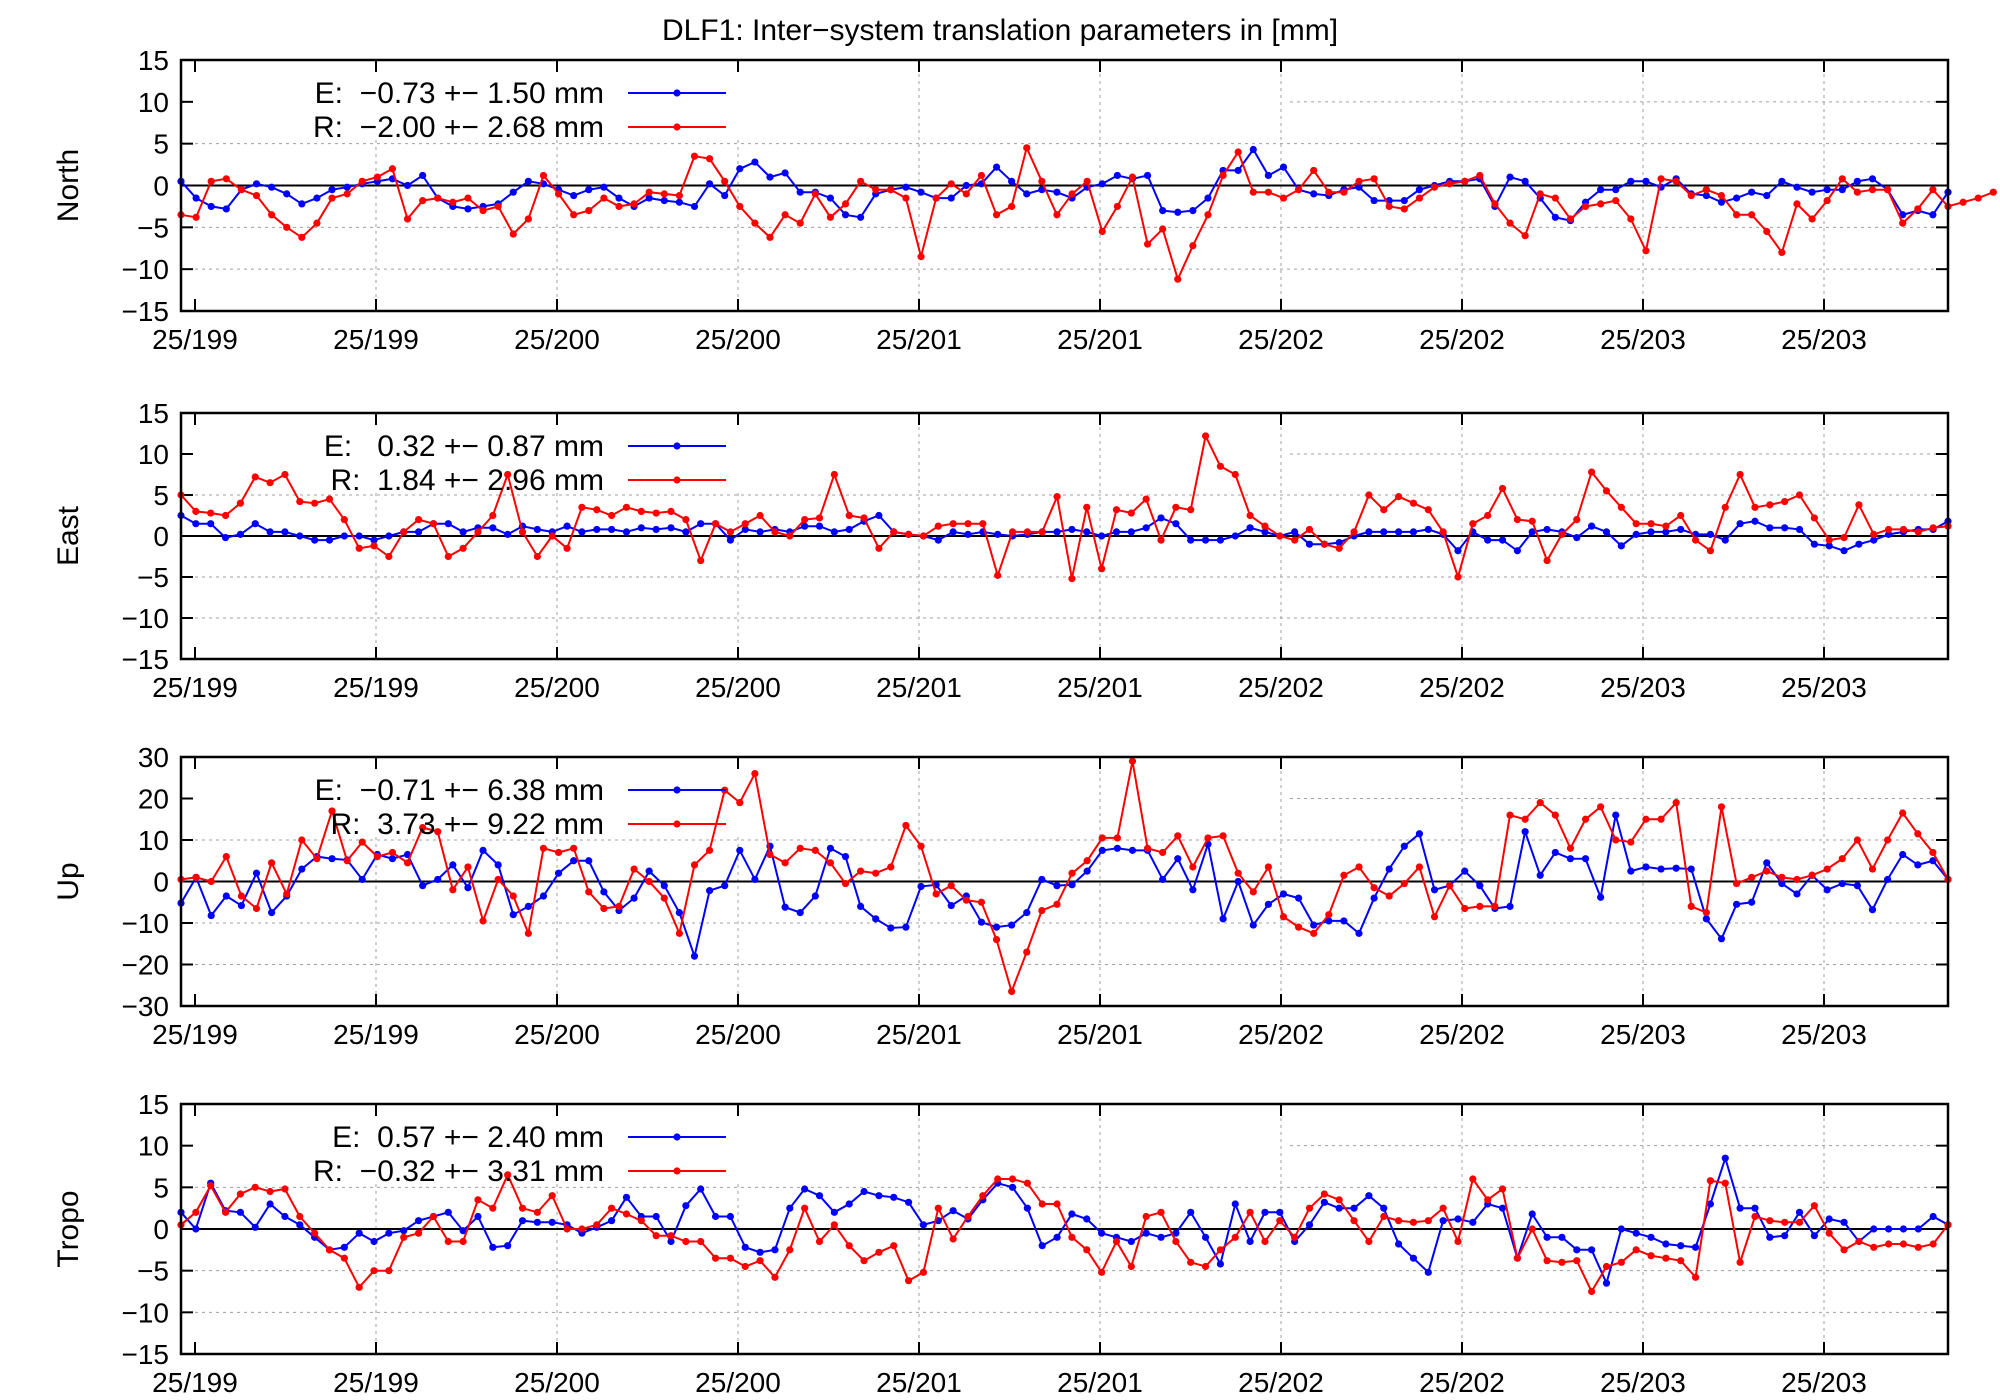 This screenshot has height=1400, width=2000. Describe the element at coordinates (1824, 687) in the screenshot. I see `x-tick-label: 25/203` at that location.